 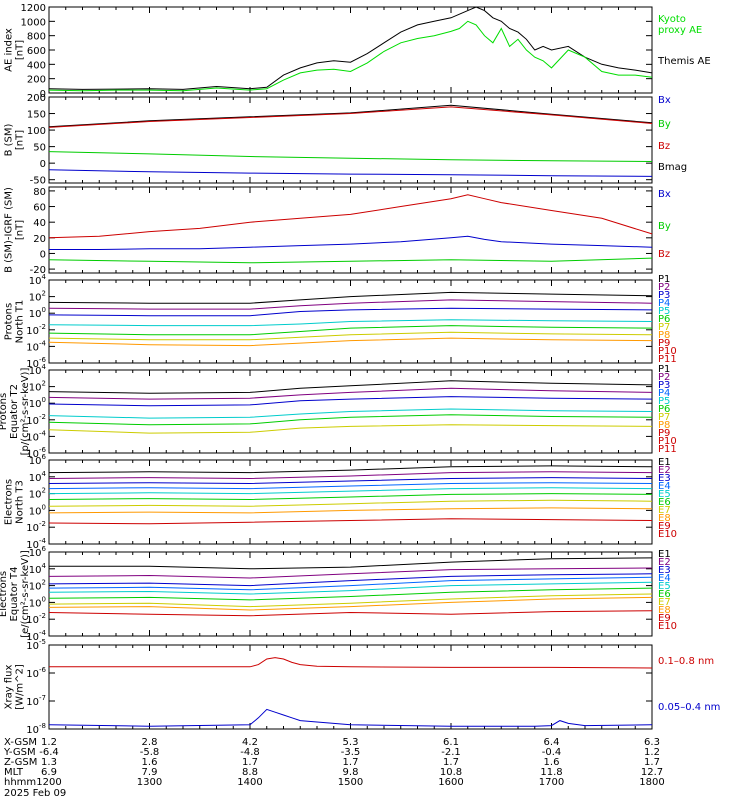 What do you see at coordinates (150, 762) in the screenshot?
I see `ephemeris-value: 1.6` at bounding box center [150, 762].